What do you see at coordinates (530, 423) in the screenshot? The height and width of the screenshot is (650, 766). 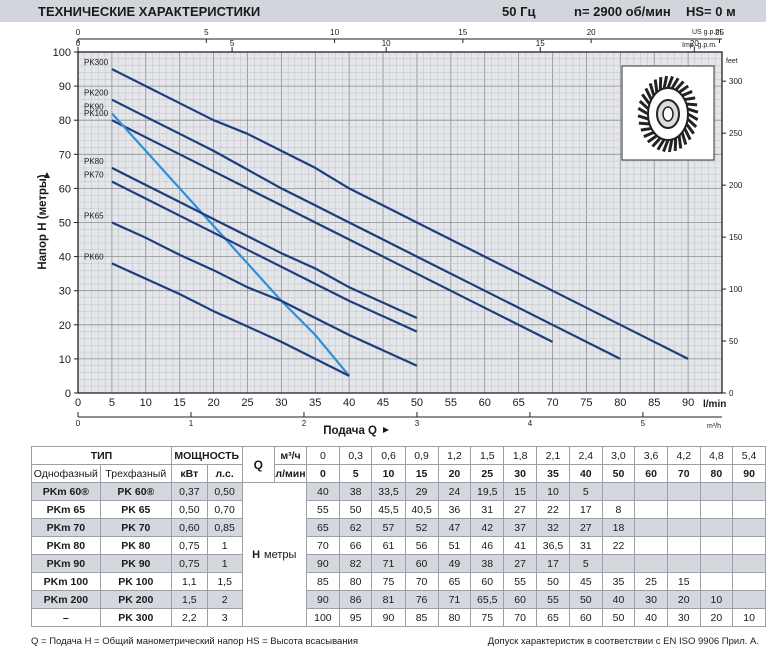 I see `m3h-tick-label: 4` at bounding box center [530, 423].